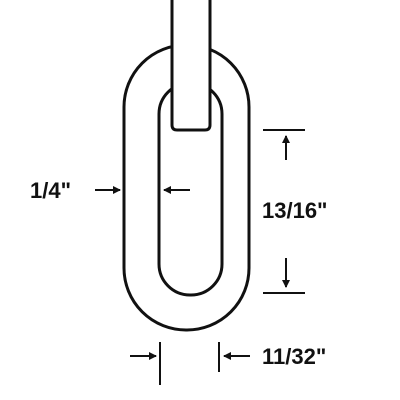  I want to click on upper-link-segment, so click(191, 66).